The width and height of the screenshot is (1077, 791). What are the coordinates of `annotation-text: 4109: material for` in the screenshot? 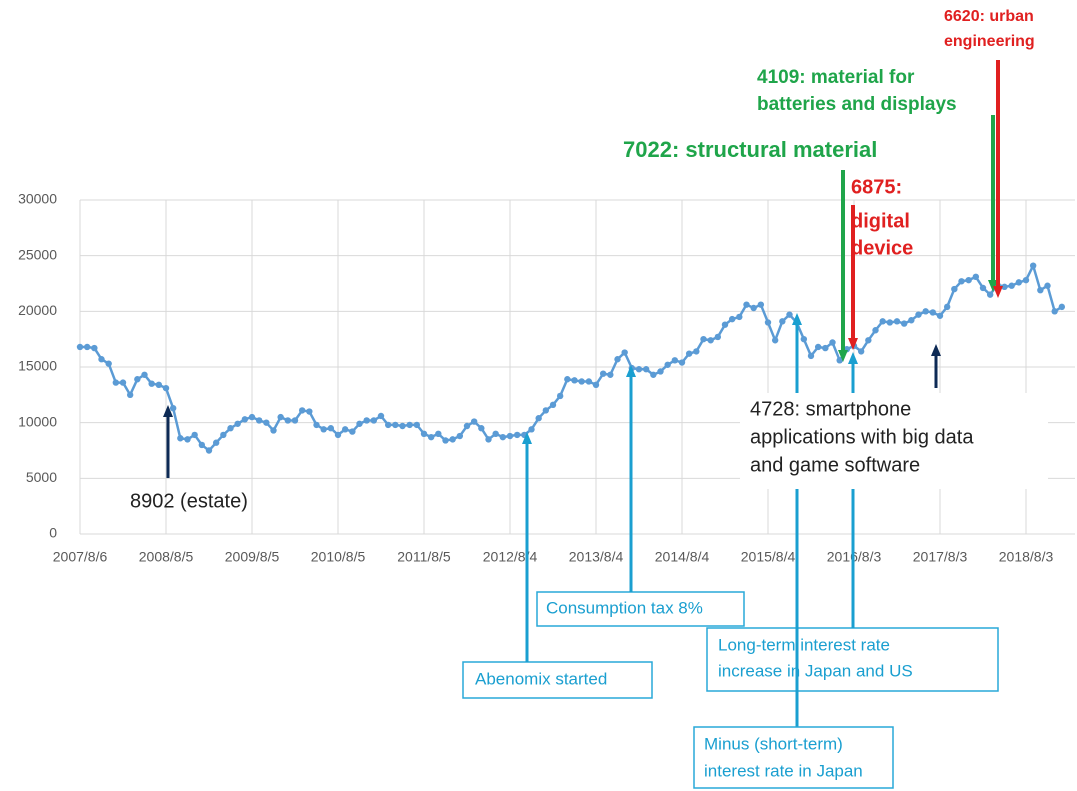 It's located at (836, 77).